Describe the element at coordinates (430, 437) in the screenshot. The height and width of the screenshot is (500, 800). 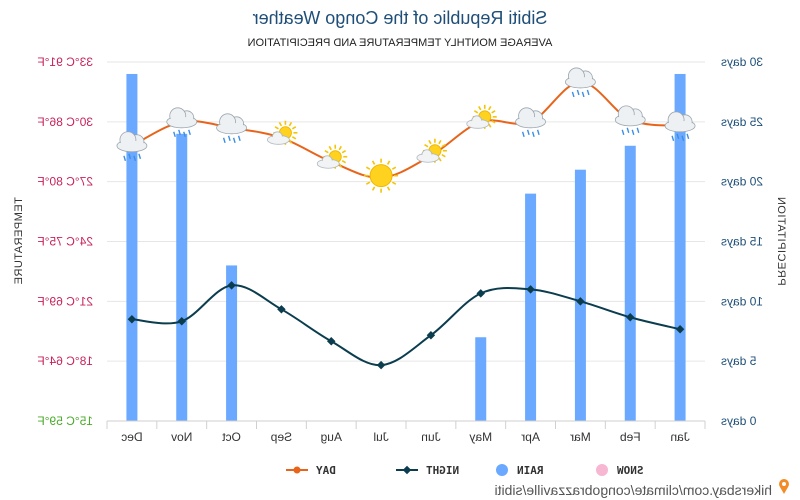
I see `x-tick-label: Jun` at that location.